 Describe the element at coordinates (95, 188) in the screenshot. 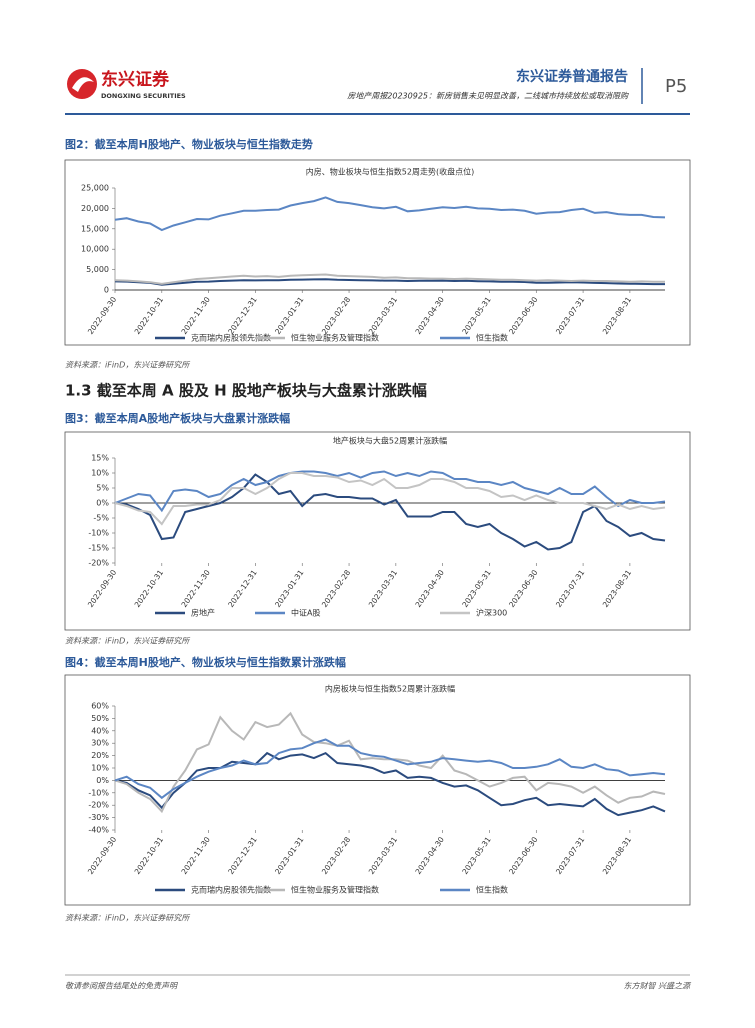

I see `y-tick-label: 25,000` at that location.